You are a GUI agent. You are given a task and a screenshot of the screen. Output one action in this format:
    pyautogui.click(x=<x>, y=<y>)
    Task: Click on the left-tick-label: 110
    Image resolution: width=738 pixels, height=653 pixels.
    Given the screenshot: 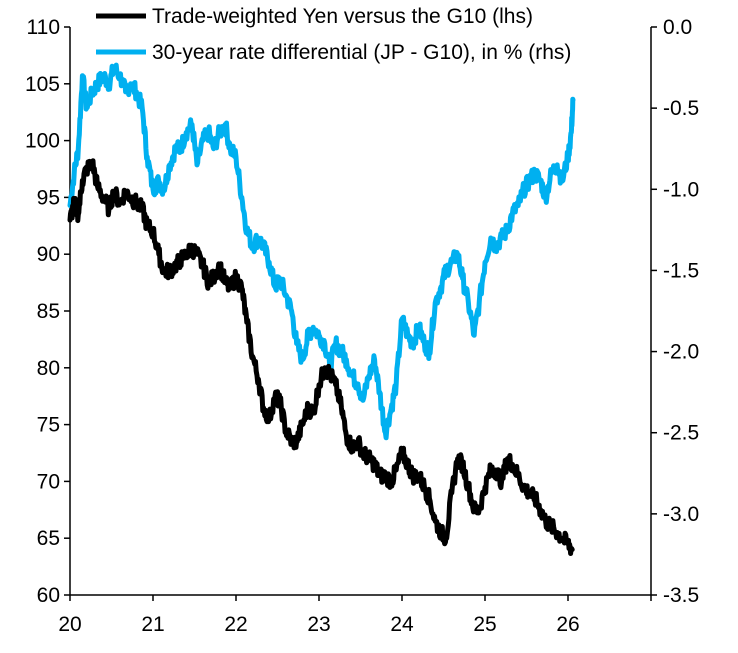 What is the action you would take?
    pyautogui.click(x=43, y=27)
    